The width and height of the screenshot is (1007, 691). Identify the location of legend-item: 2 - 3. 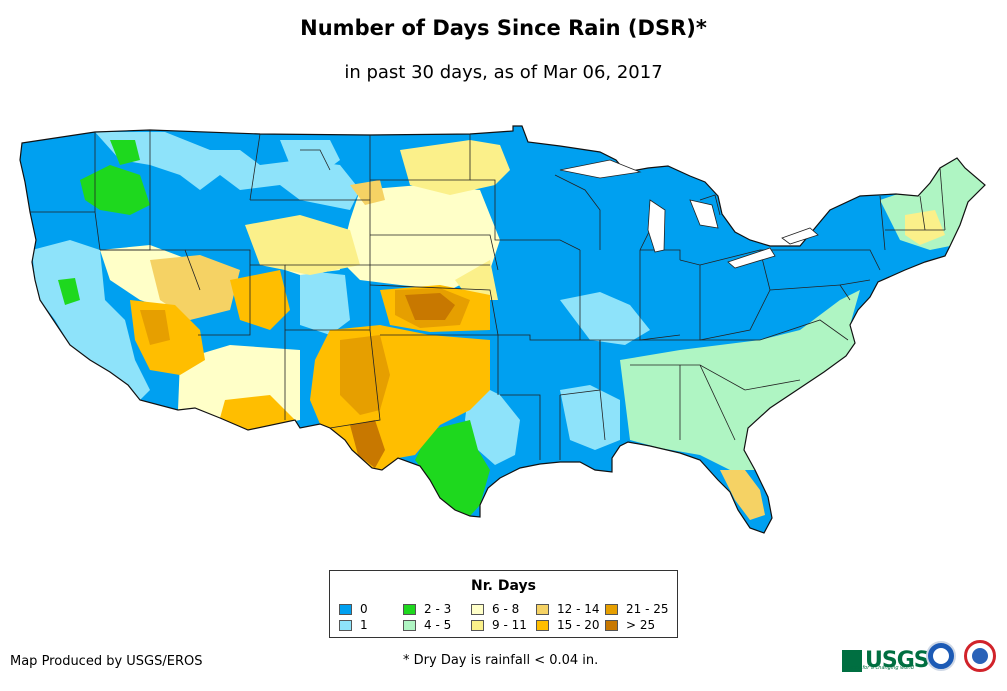
(427, 609).